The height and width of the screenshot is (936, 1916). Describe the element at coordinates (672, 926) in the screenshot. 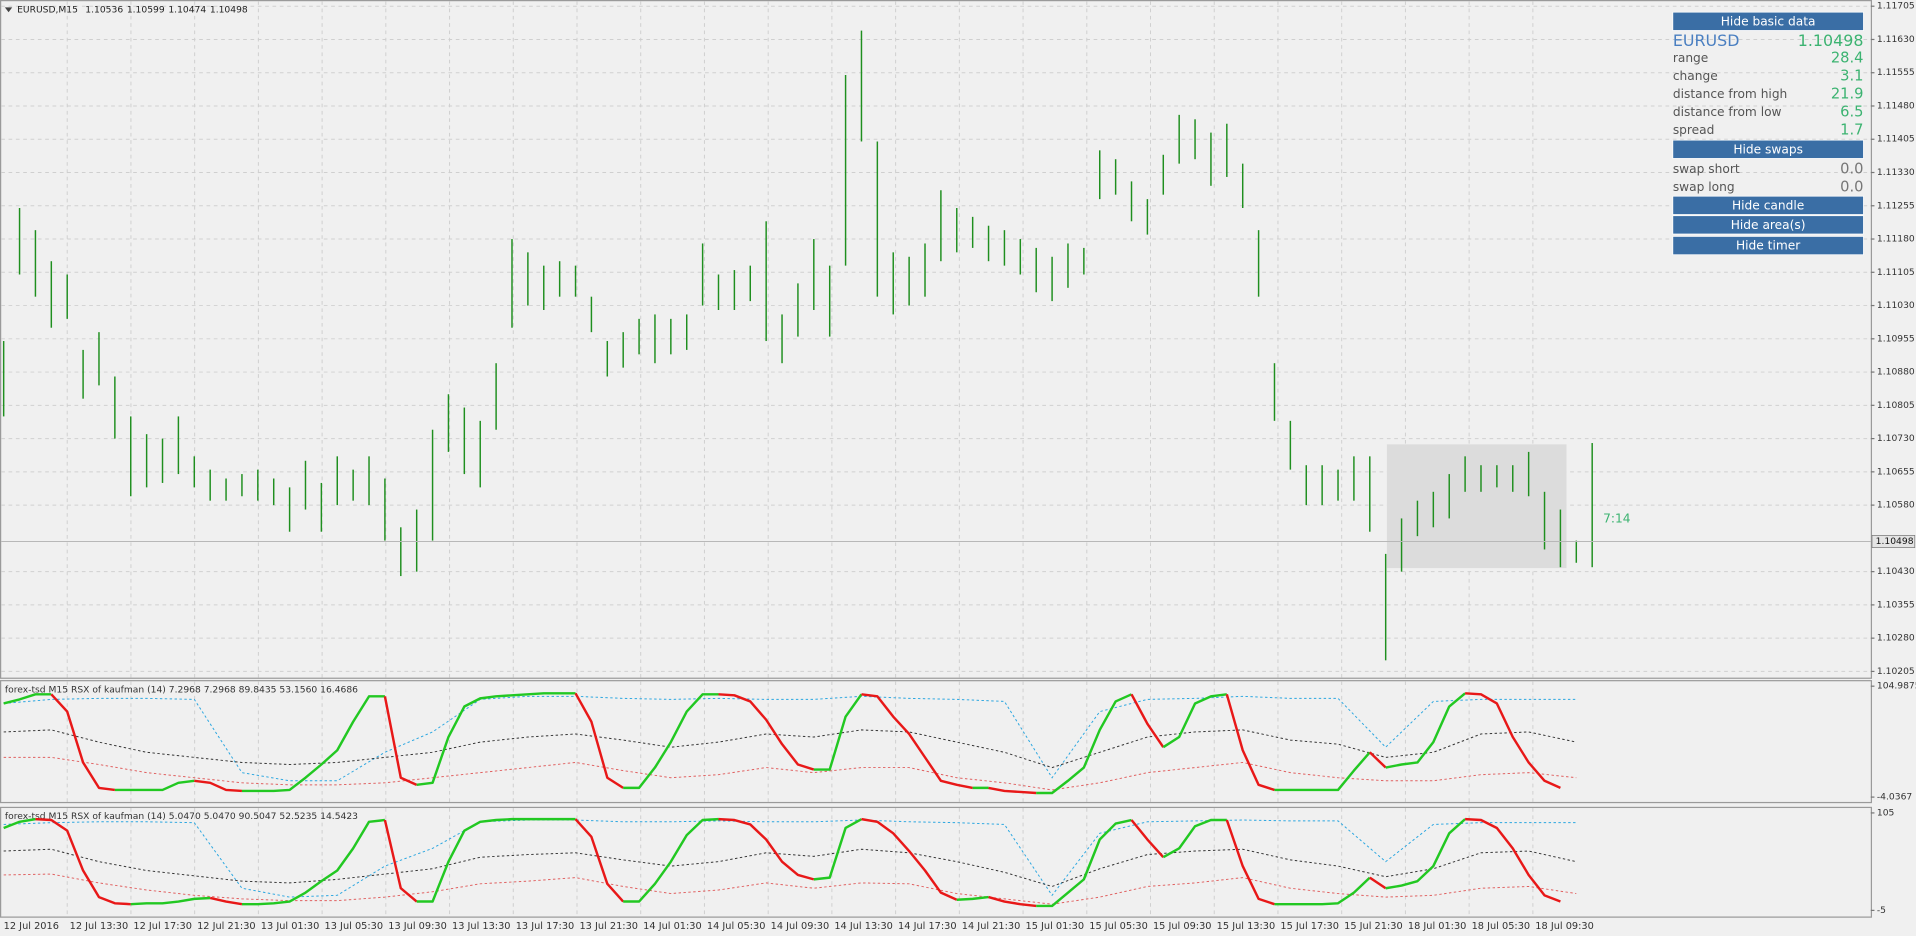

I see `time-label: 14 Jul 01:30` at that location.